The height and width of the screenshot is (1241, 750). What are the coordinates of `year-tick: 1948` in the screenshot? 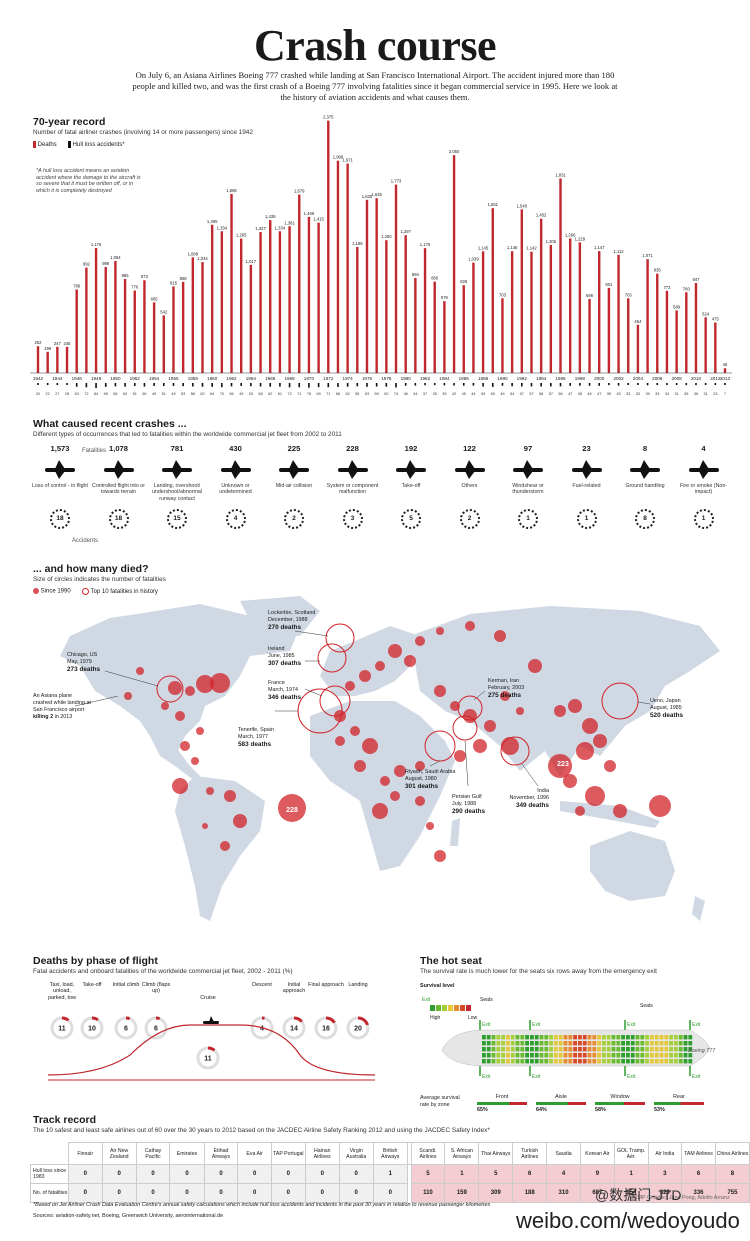 It's located at (96, 378).